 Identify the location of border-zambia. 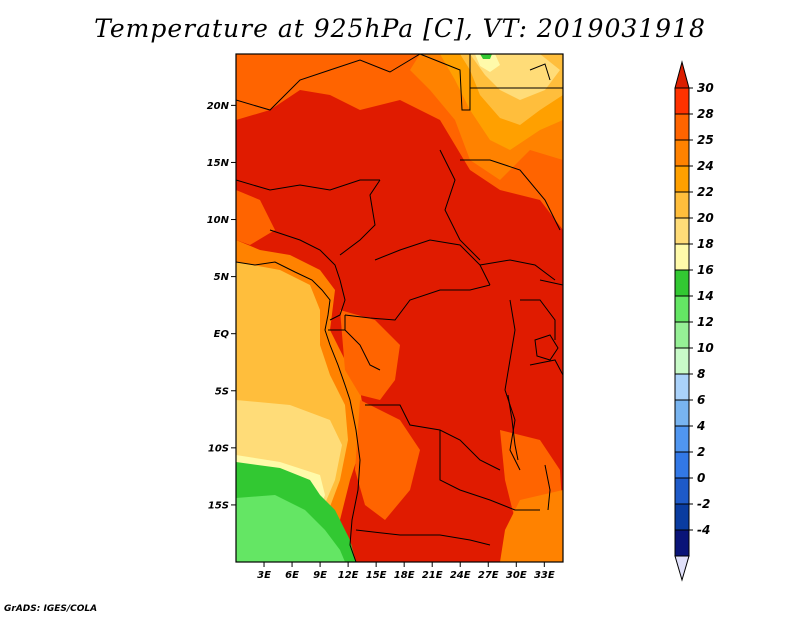
(489, 470).